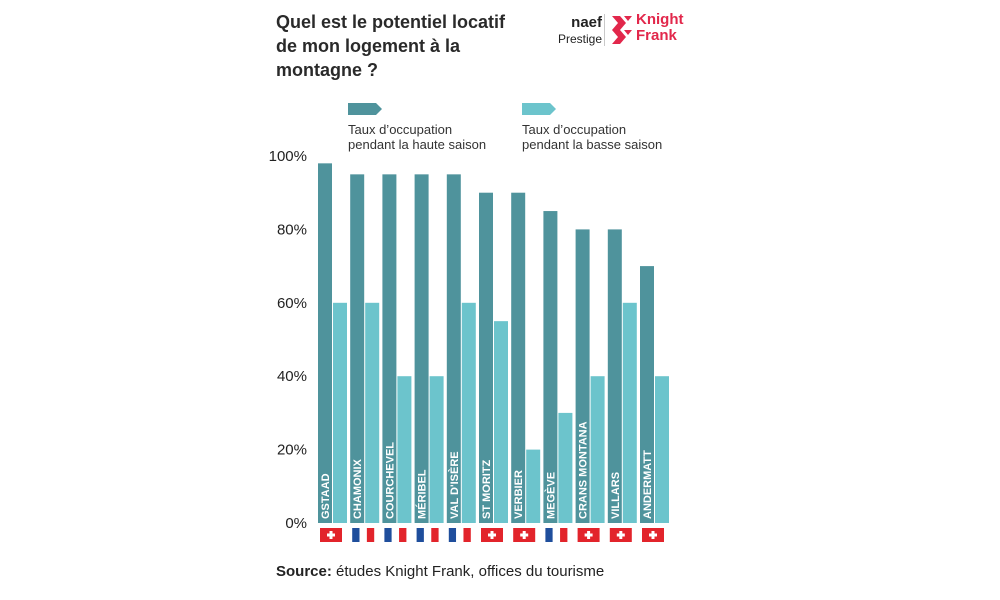 Image resolution: width=1000 pixels, height=600 pixels. I want to click on y-tick-label: 60%, so click(292, 303).